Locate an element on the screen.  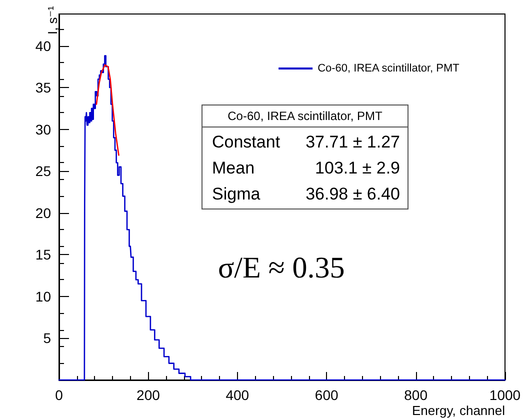
text: Sigma 36.98 ± 6.40 is located at coordinates (306, 194).